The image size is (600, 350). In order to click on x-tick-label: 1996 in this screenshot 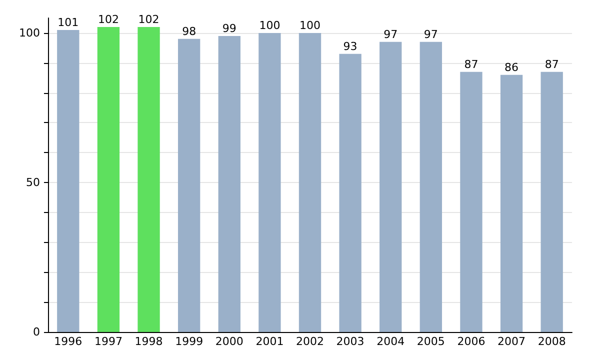, I will do `click(68, 341)`.